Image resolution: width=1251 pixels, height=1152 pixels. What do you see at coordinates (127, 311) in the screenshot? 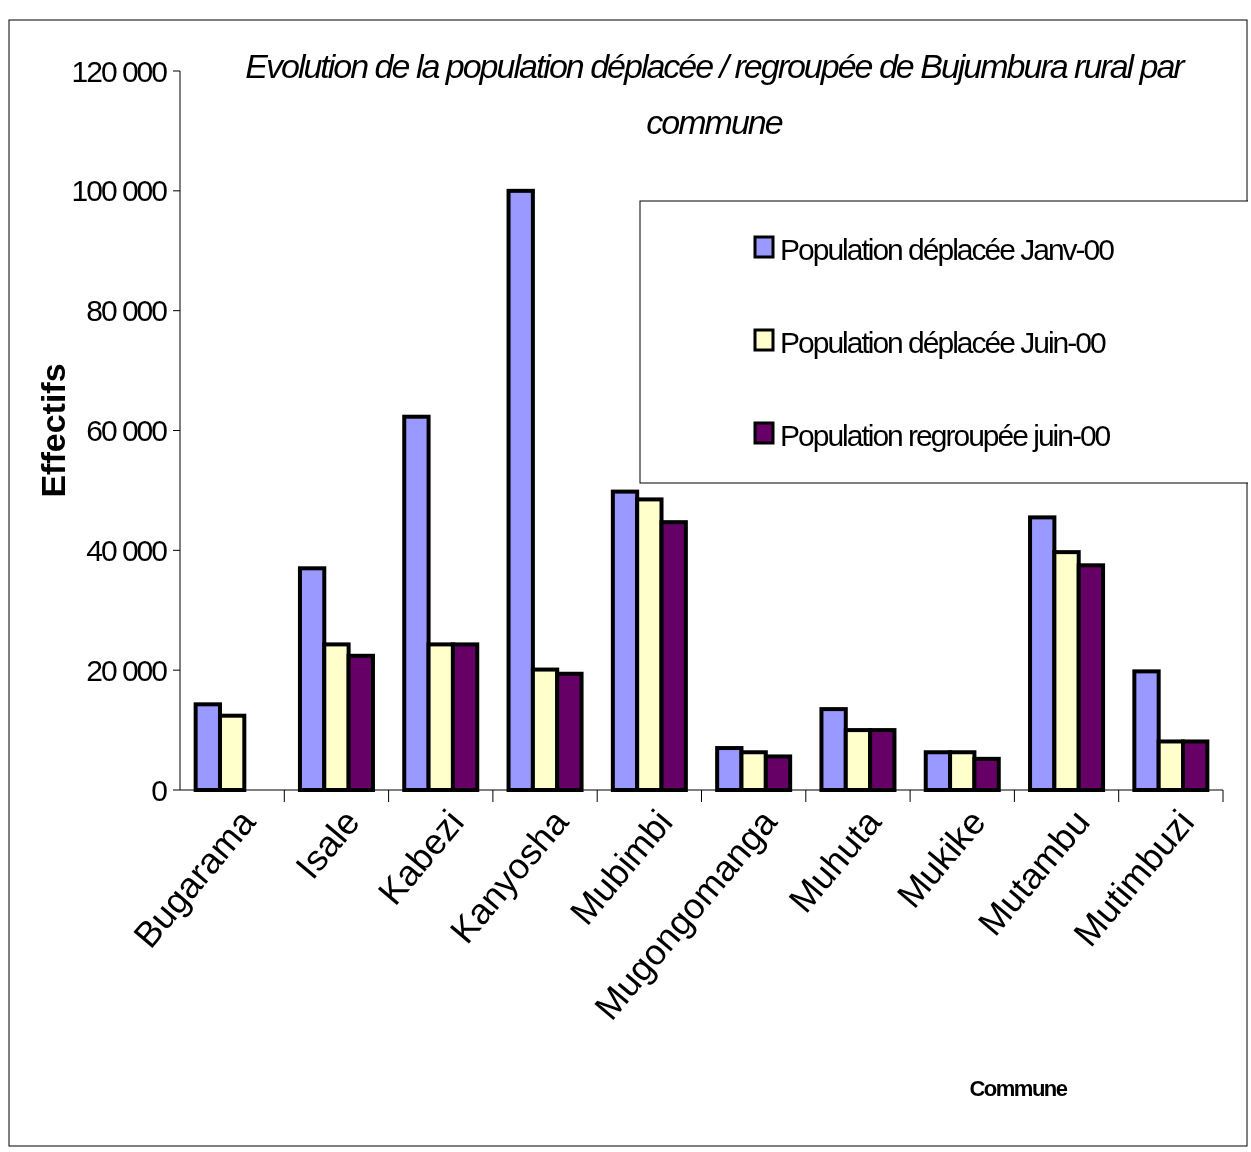
I see `y-tick-label: 80 000` at bounding box center [127, 311].